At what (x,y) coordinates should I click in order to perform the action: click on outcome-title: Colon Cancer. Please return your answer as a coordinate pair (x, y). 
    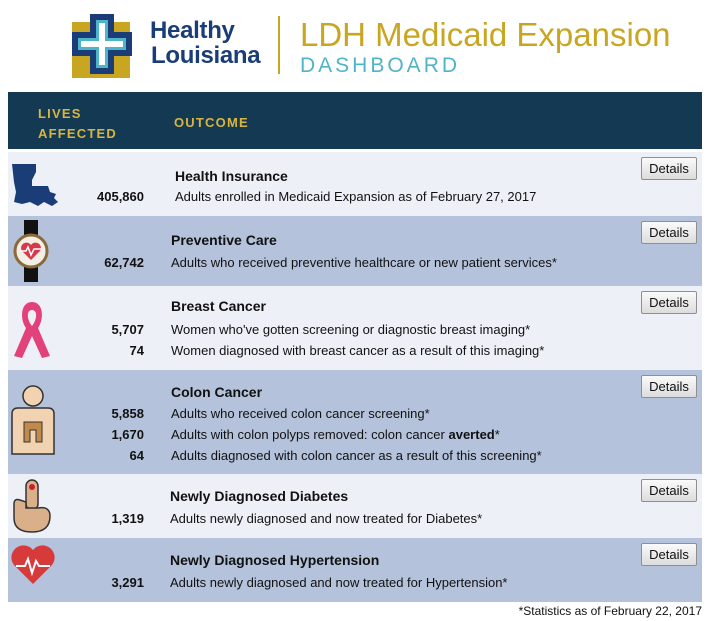
    Looking at the image, I should click on (217, 392).